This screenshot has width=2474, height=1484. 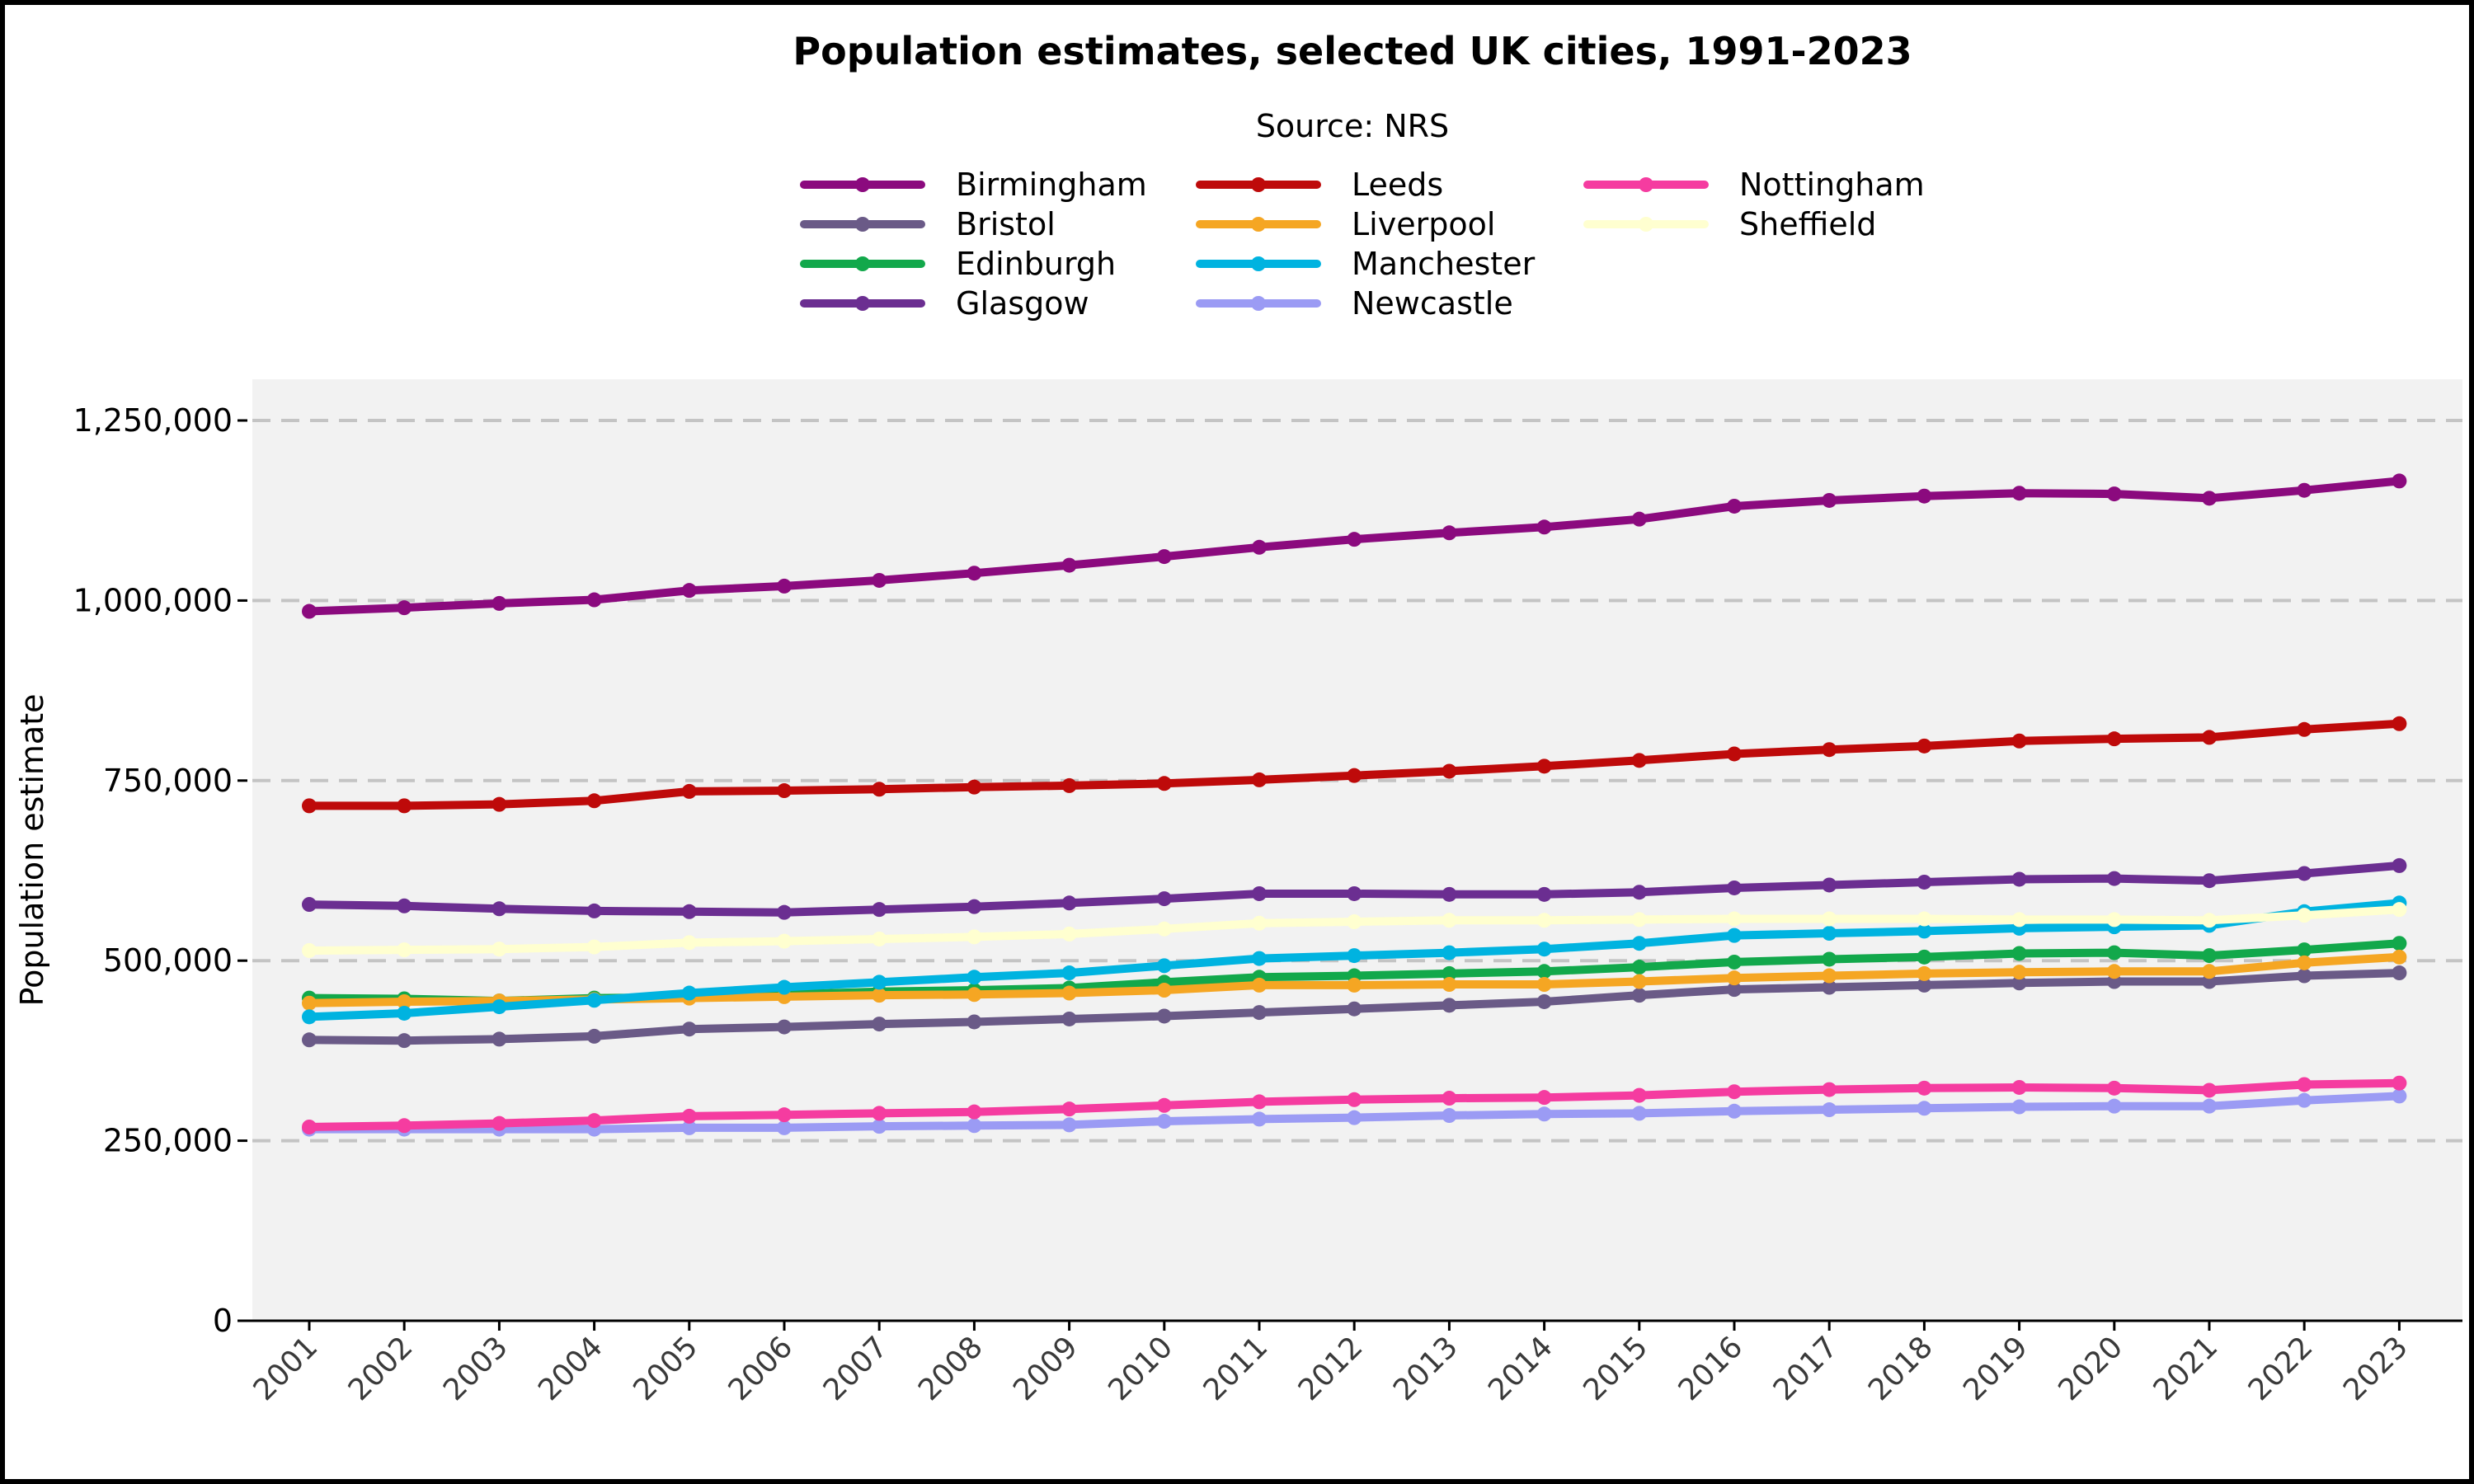 I want to click on series-nottingham, so click(x=1354, y=1105).